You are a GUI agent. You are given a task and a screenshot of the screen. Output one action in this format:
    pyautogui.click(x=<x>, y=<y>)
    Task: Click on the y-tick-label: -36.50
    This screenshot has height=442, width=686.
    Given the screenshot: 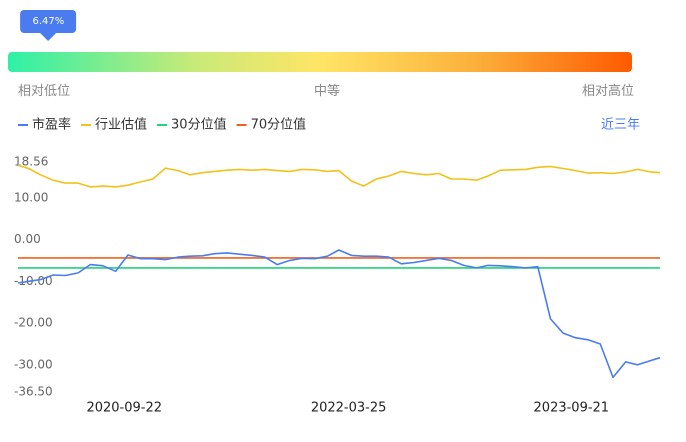 What is the action you would take?
    pyautogui.click(x=33, y=392)
    